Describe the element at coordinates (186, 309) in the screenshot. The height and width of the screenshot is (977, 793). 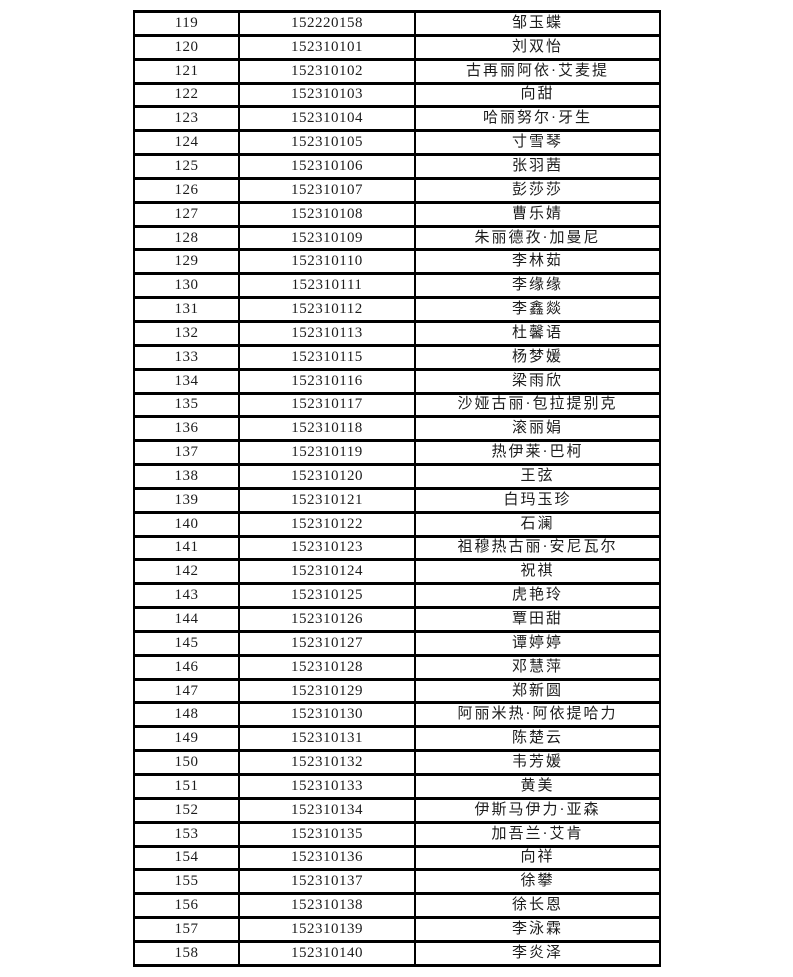
I see `row-index-cell: 131` at that location.